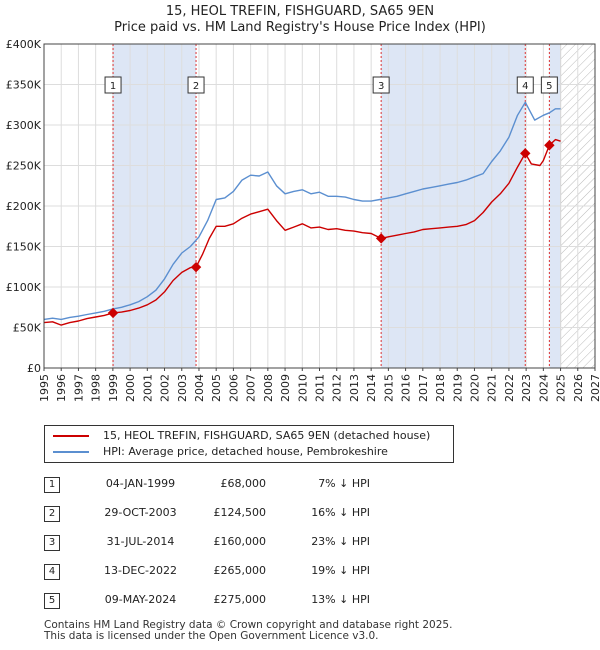  Describe the element at coordinates (52, 572) in the screenshot. I see `transaction-number: 4` at that location.